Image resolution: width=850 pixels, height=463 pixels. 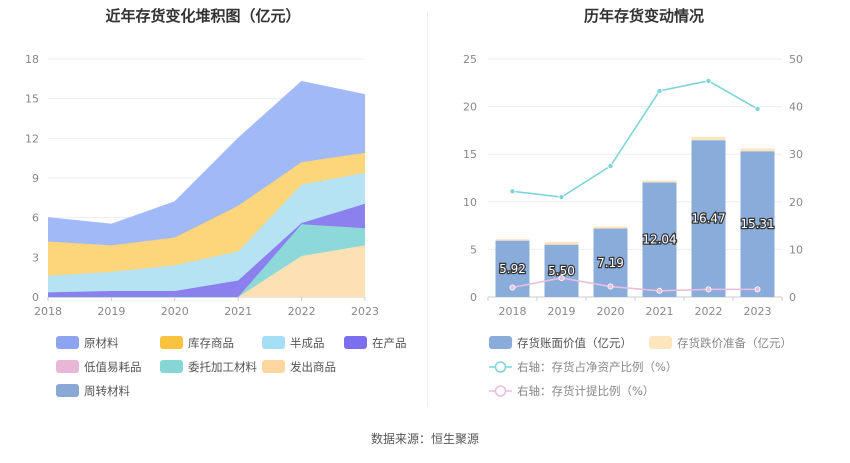 I want to click on right-bars: 5.92 5.50 7.19 12.04 16.47 15.31, so click(x=635, y=216).